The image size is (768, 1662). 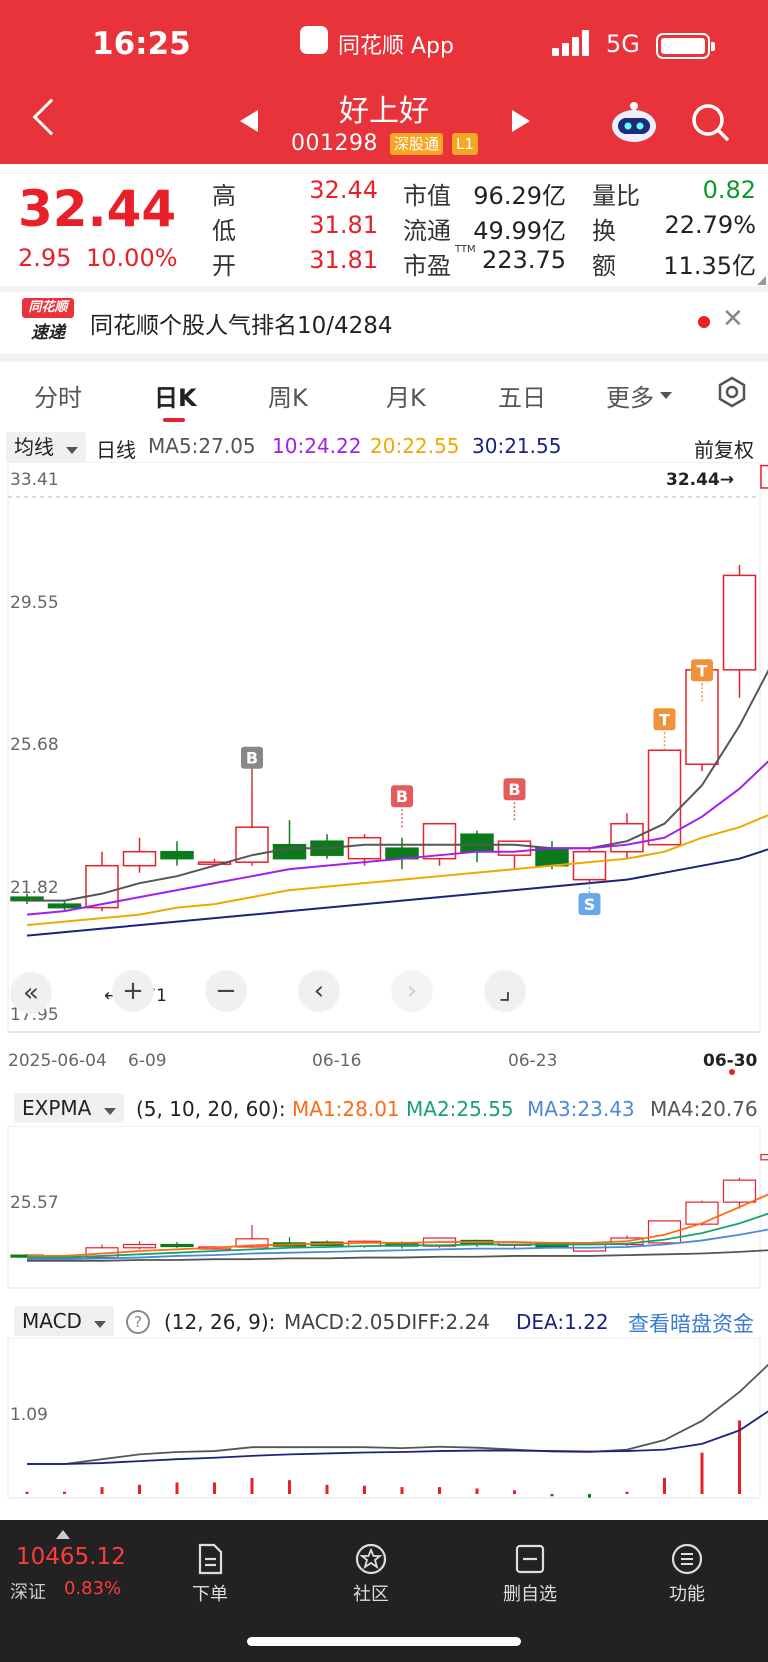 I want to click on bottom-bar: 10465.12 深证 0.83% 下单 社区 删自选 功能, so click(x=384, y=1591).